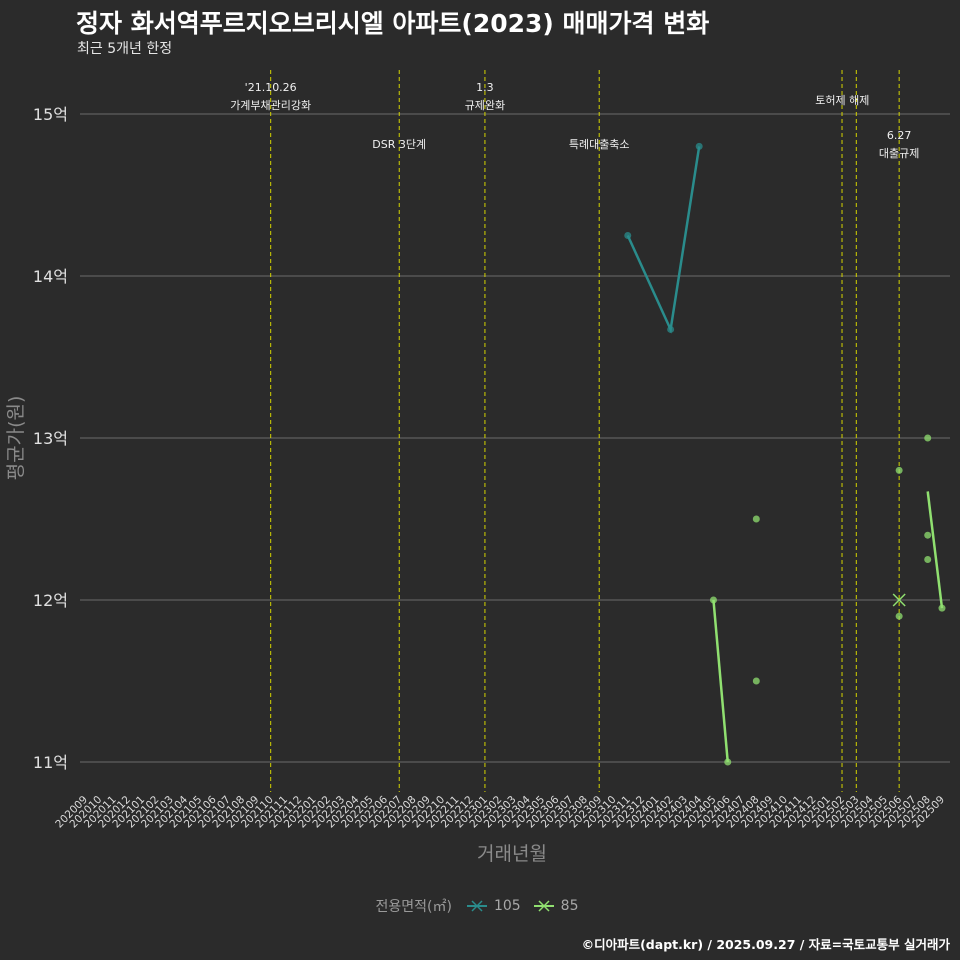  I want to click on event-label: '21.10.26, so click(271, 87).